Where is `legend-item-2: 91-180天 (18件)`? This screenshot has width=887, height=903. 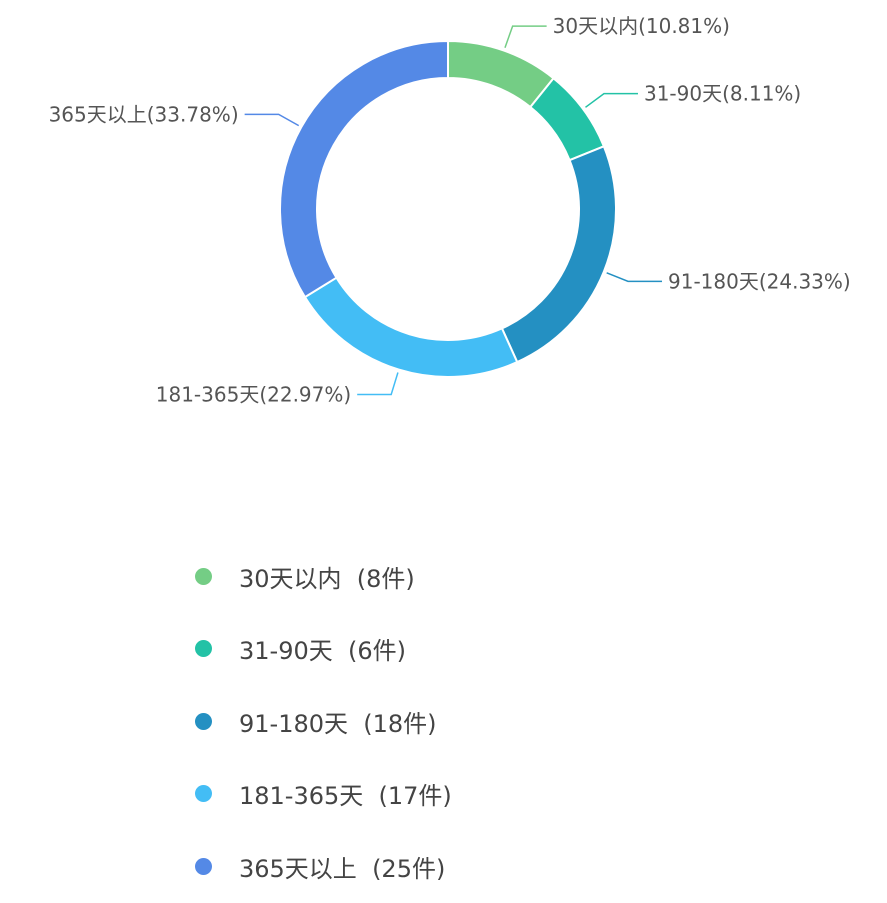 legend-item-2: 91-180天 (18件) is located at coordinates (323, 721).